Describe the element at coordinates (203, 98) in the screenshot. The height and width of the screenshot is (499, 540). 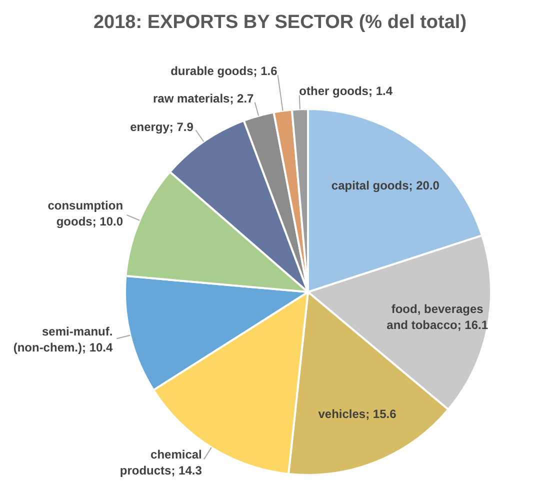
I see `slice-label: raw materials; 2.7` at that location.